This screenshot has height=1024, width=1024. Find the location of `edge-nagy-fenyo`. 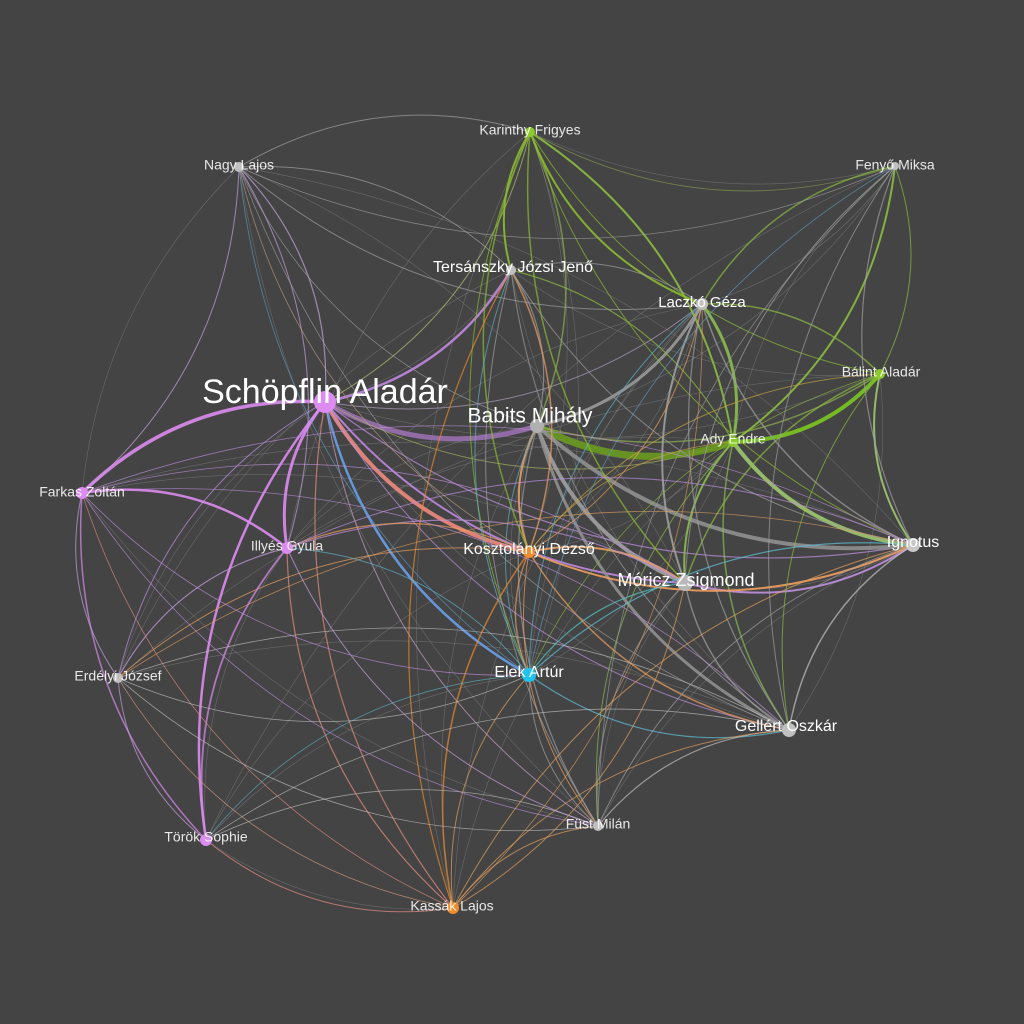

edge-nagy-fenyo is located at coordinates (567, 202).